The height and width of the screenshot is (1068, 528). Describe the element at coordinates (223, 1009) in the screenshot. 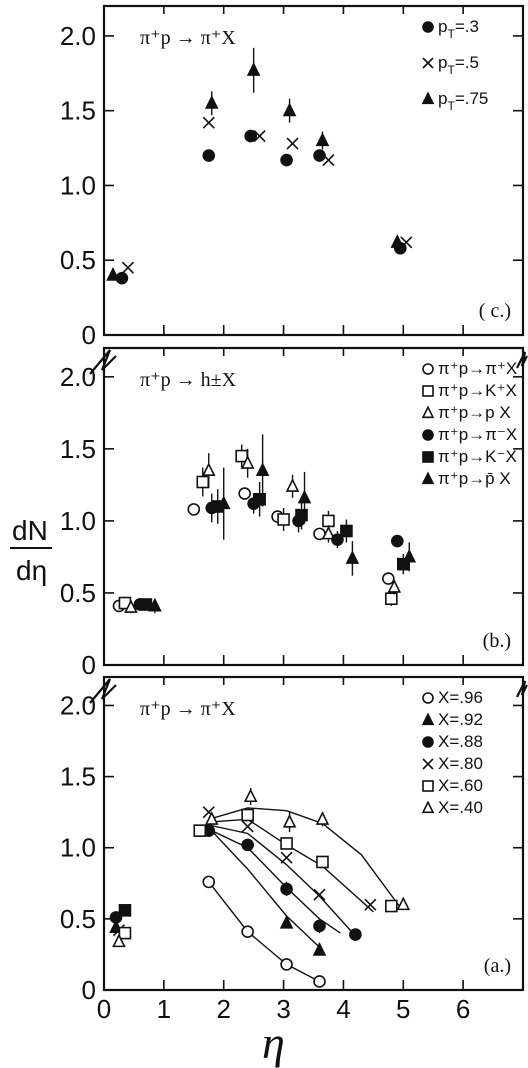

I see `x-tick-label: 2` at that location.